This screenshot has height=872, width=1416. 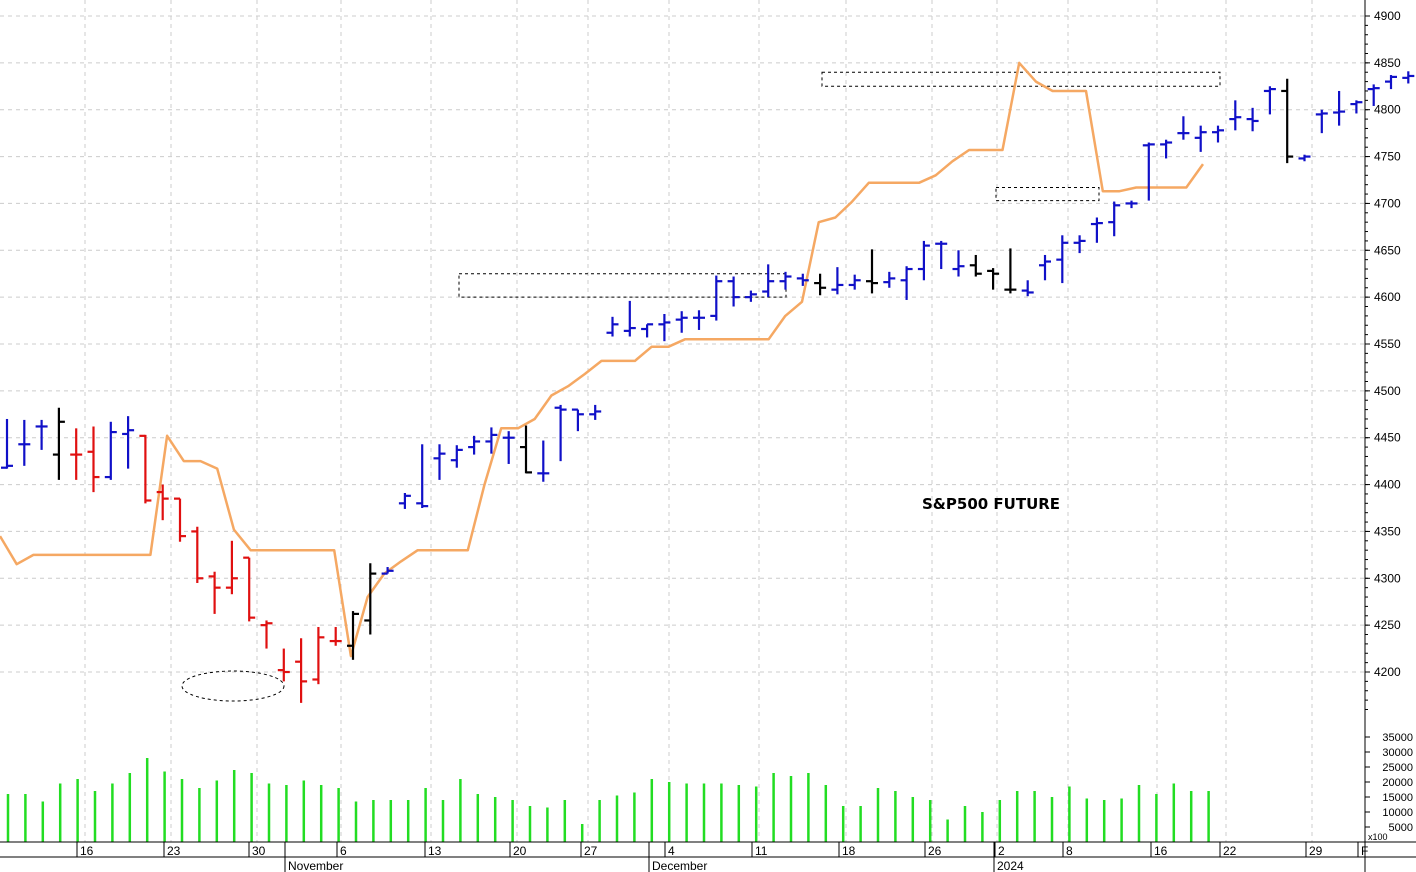 What do you see at coordinates (1387, 297) in the screenshot?
I see `price-tick-label: 4600` at bounding box center [1387, 297].